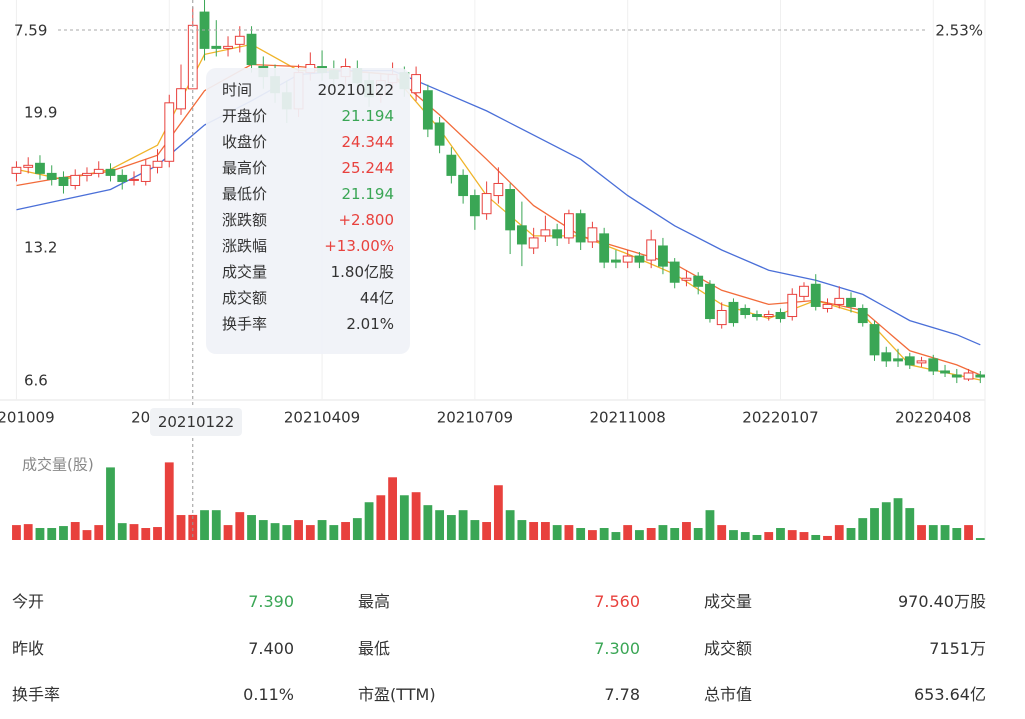 This screenshot has width=1025, height=719. I want to click on tooltip-label: 收盘价, so click(245, 142).